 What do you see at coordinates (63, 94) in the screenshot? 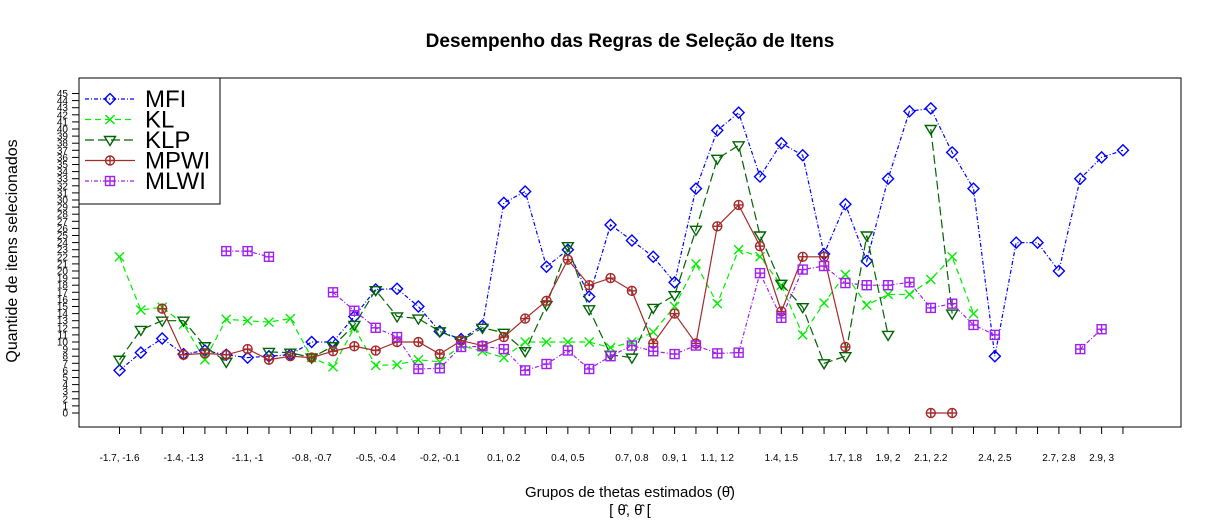
I see `y-tick-label: 45` at bounding box center [63, 94].